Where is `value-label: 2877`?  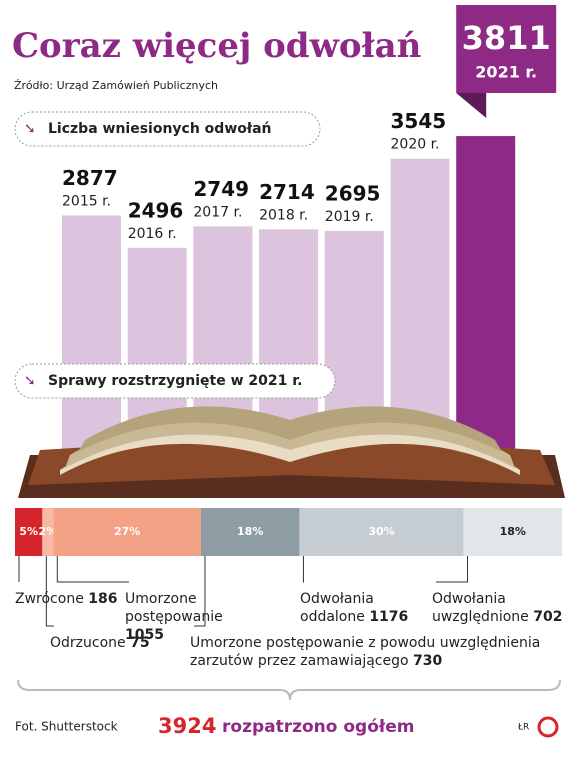 value-label: 2877 is located at coordinates (90, 178).